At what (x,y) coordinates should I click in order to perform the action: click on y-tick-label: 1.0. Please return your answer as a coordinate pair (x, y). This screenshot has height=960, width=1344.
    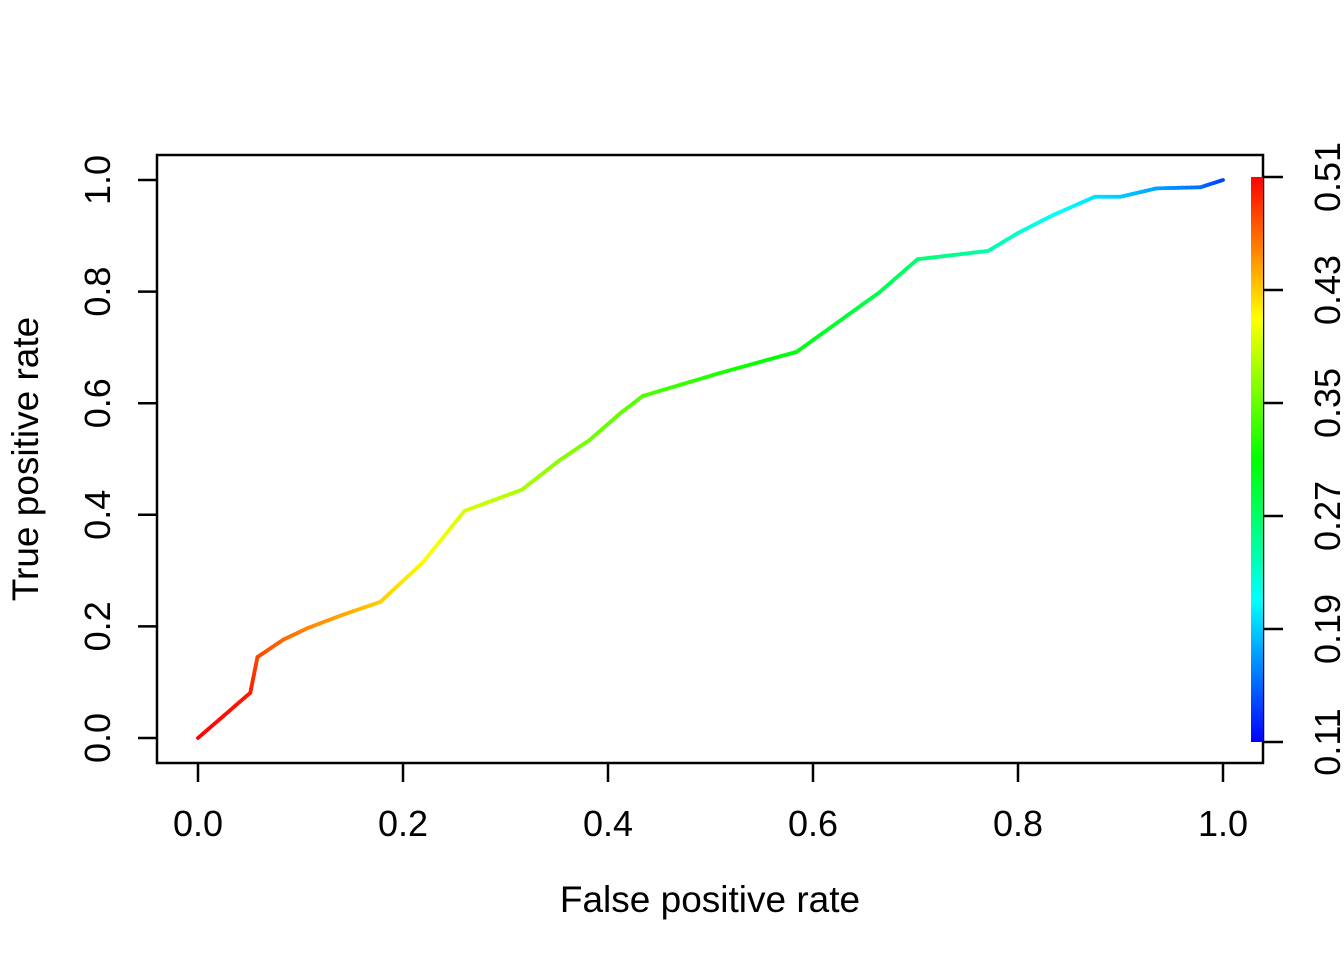
    Looking at the image, I should click on (97, 180).